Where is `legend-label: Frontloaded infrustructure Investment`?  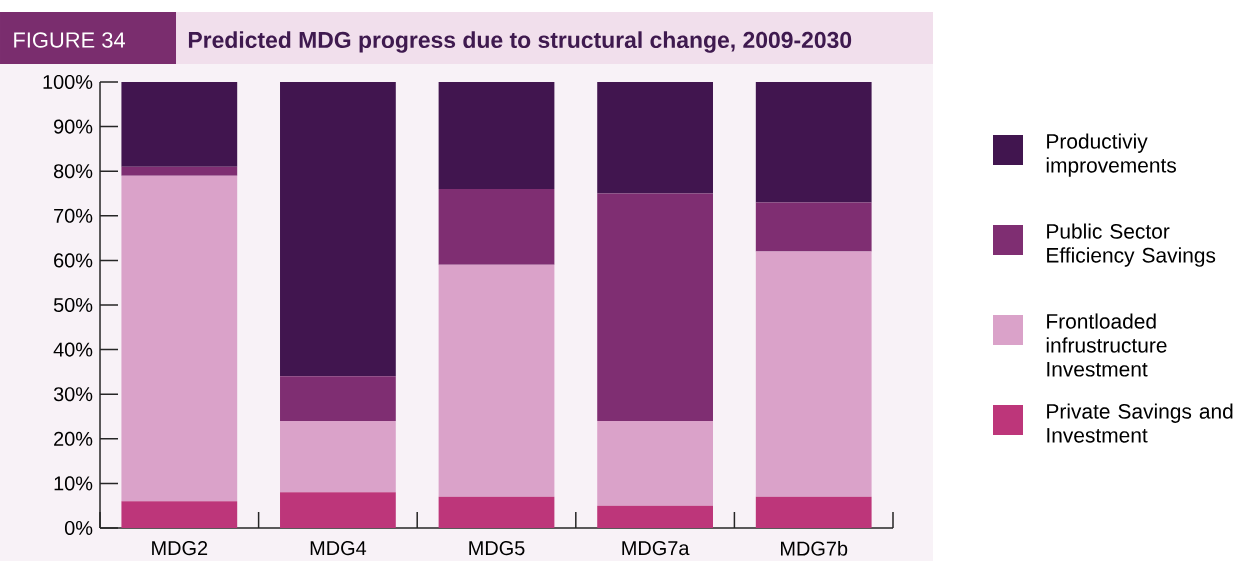
legend-label: Frontloaded infrustructure Investment is located at coordinates (1106, 345).